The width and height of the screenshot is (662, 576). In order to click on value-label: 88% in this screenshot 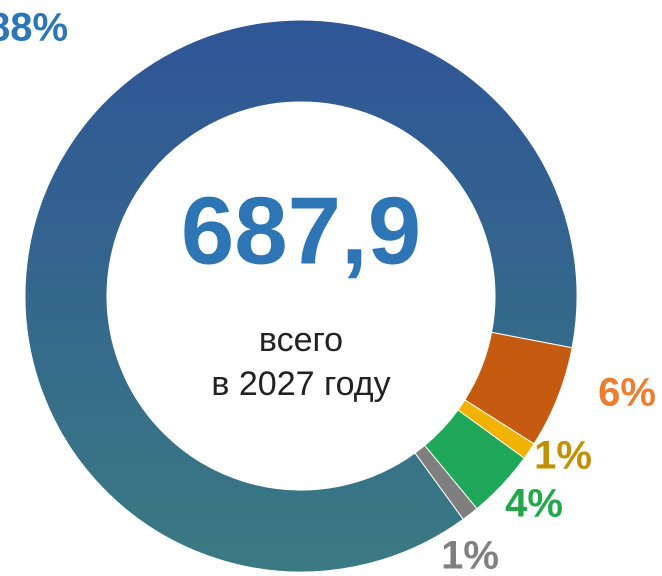, I will do `click(34, 28)`.